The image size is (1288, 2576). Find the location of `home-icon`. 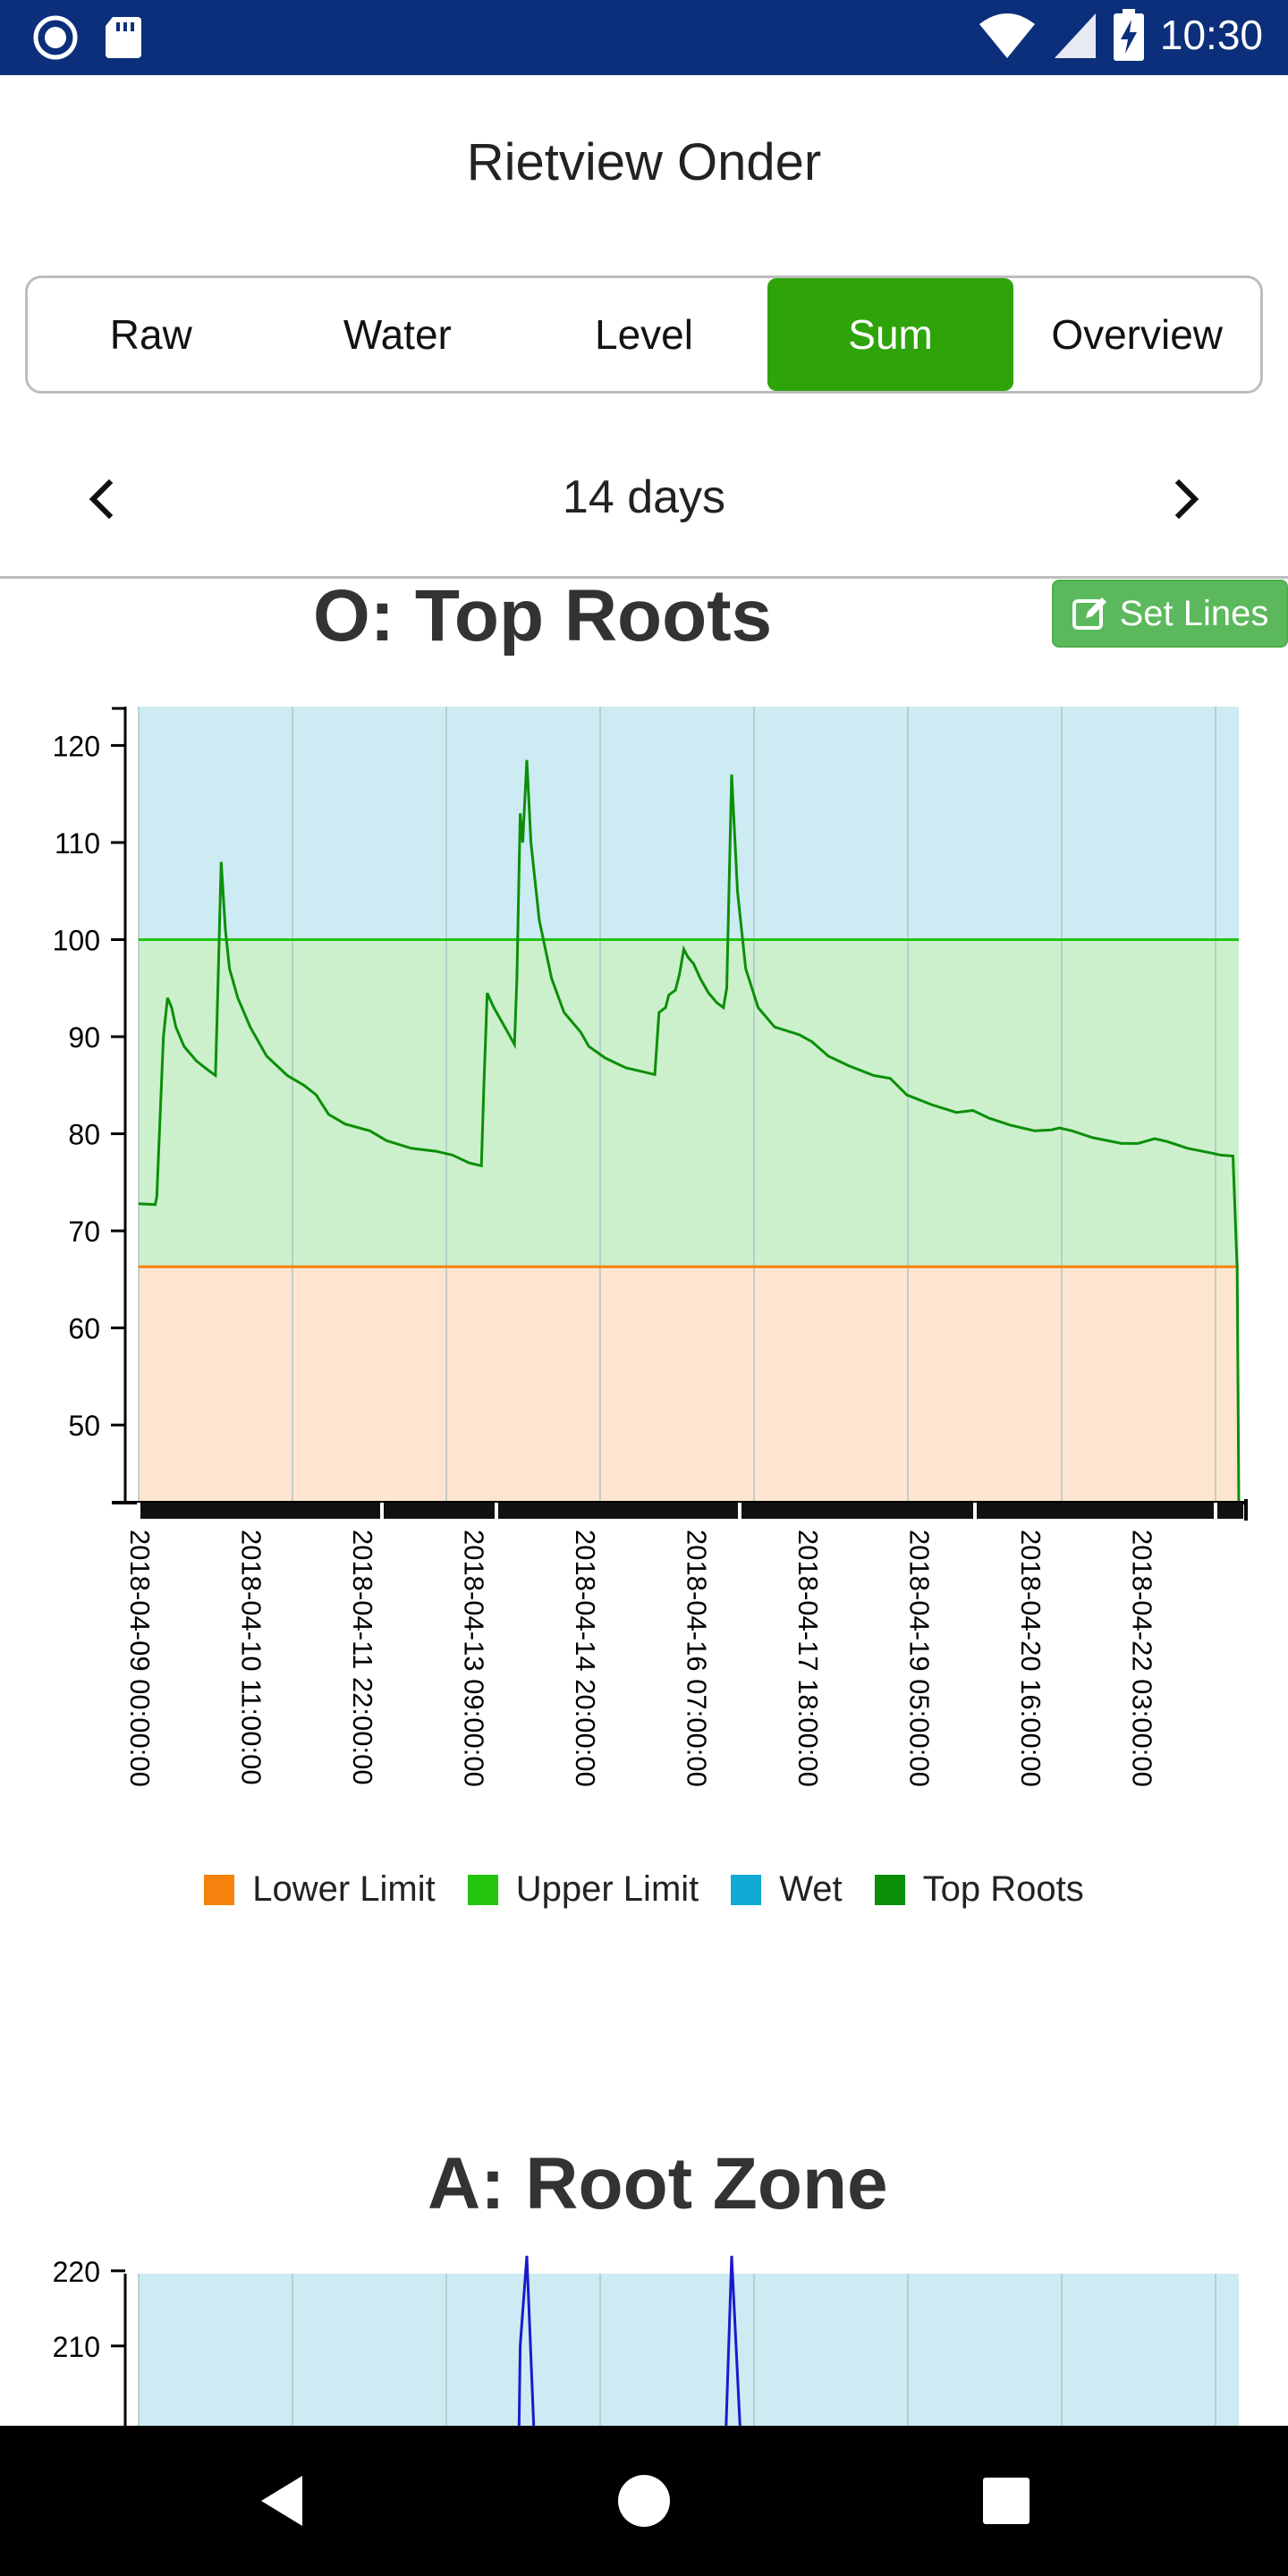

home-icon is located at coordinates (644, 2501).